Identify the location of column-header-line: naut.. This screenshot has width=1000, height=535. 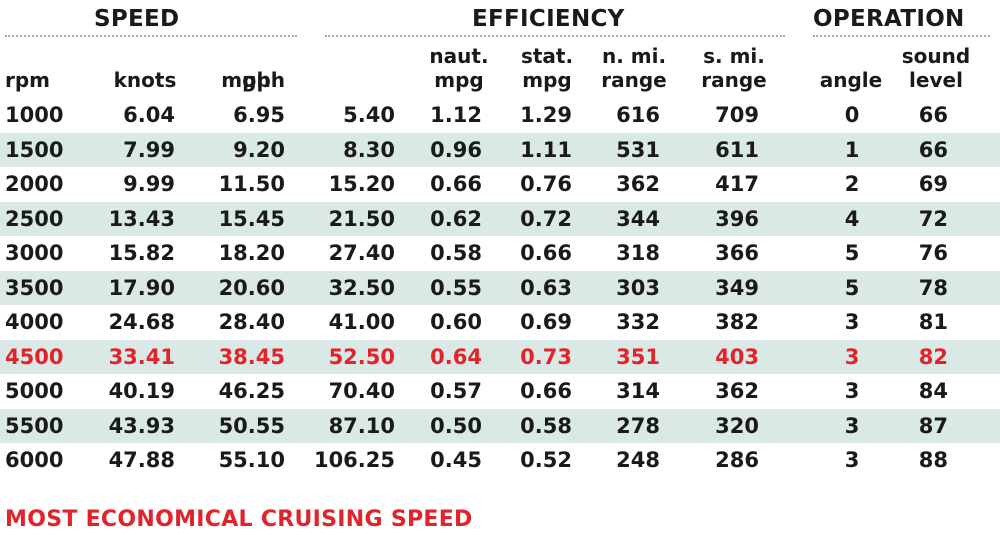
(459, 56).